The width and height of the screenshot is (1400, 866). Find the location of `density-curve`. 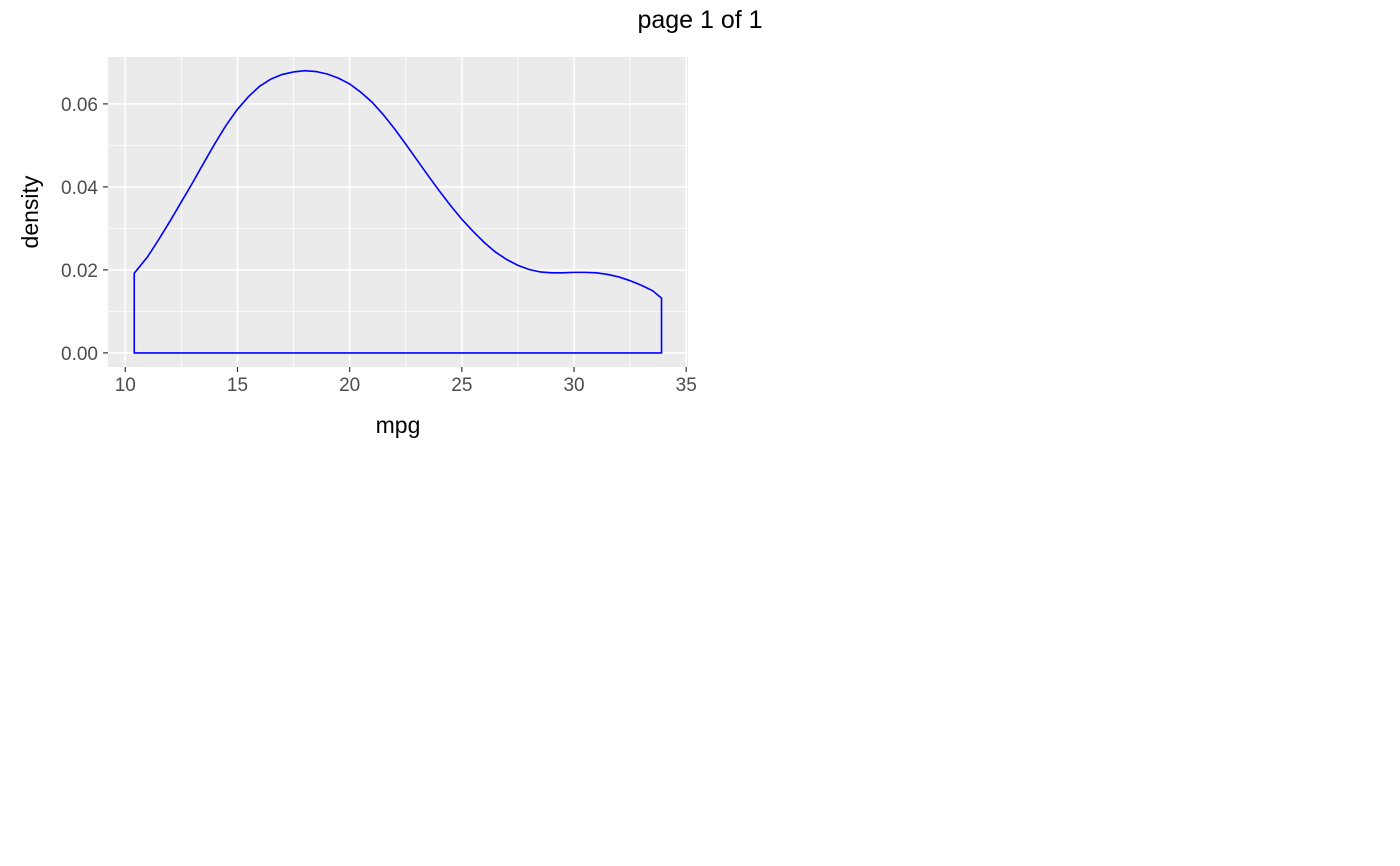

density-curve is located at coordinates (398, 211).